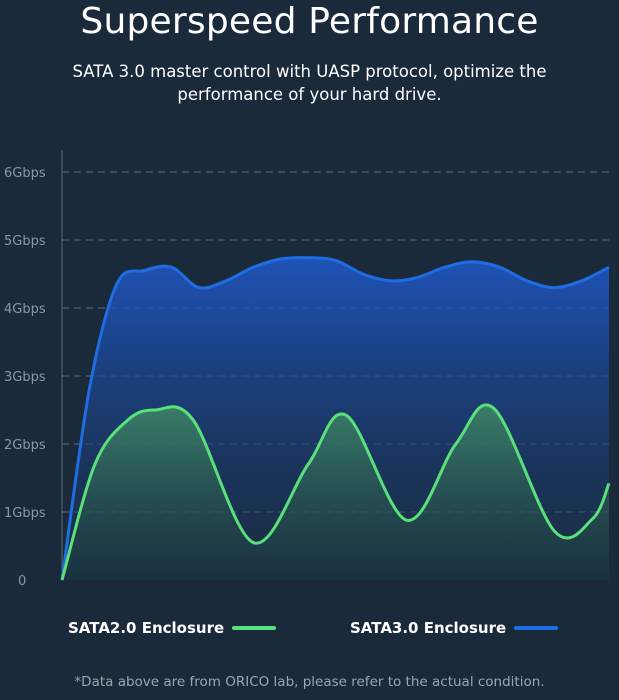 This screenshot has width=619, height=700. I want to click on y-tick-label: 4Gbps, so click(25, 309).